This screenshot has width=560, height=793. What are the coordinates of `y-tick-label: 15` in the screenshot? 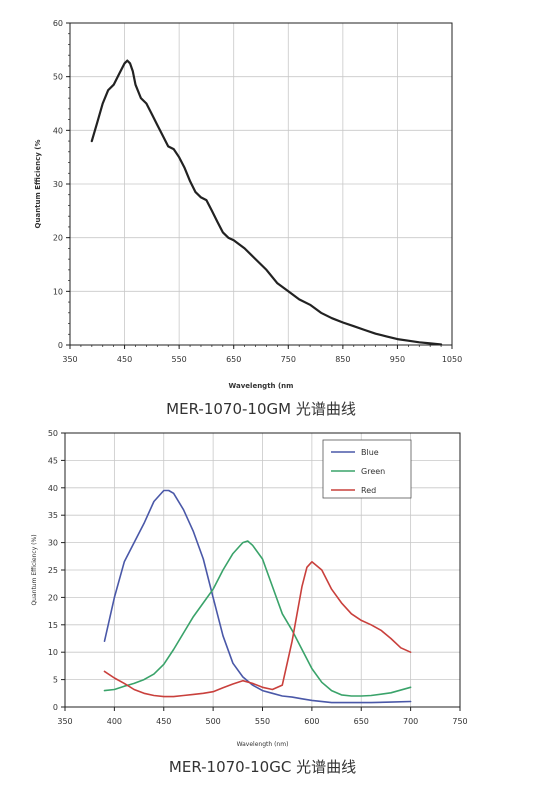 It's located at (53, 625).